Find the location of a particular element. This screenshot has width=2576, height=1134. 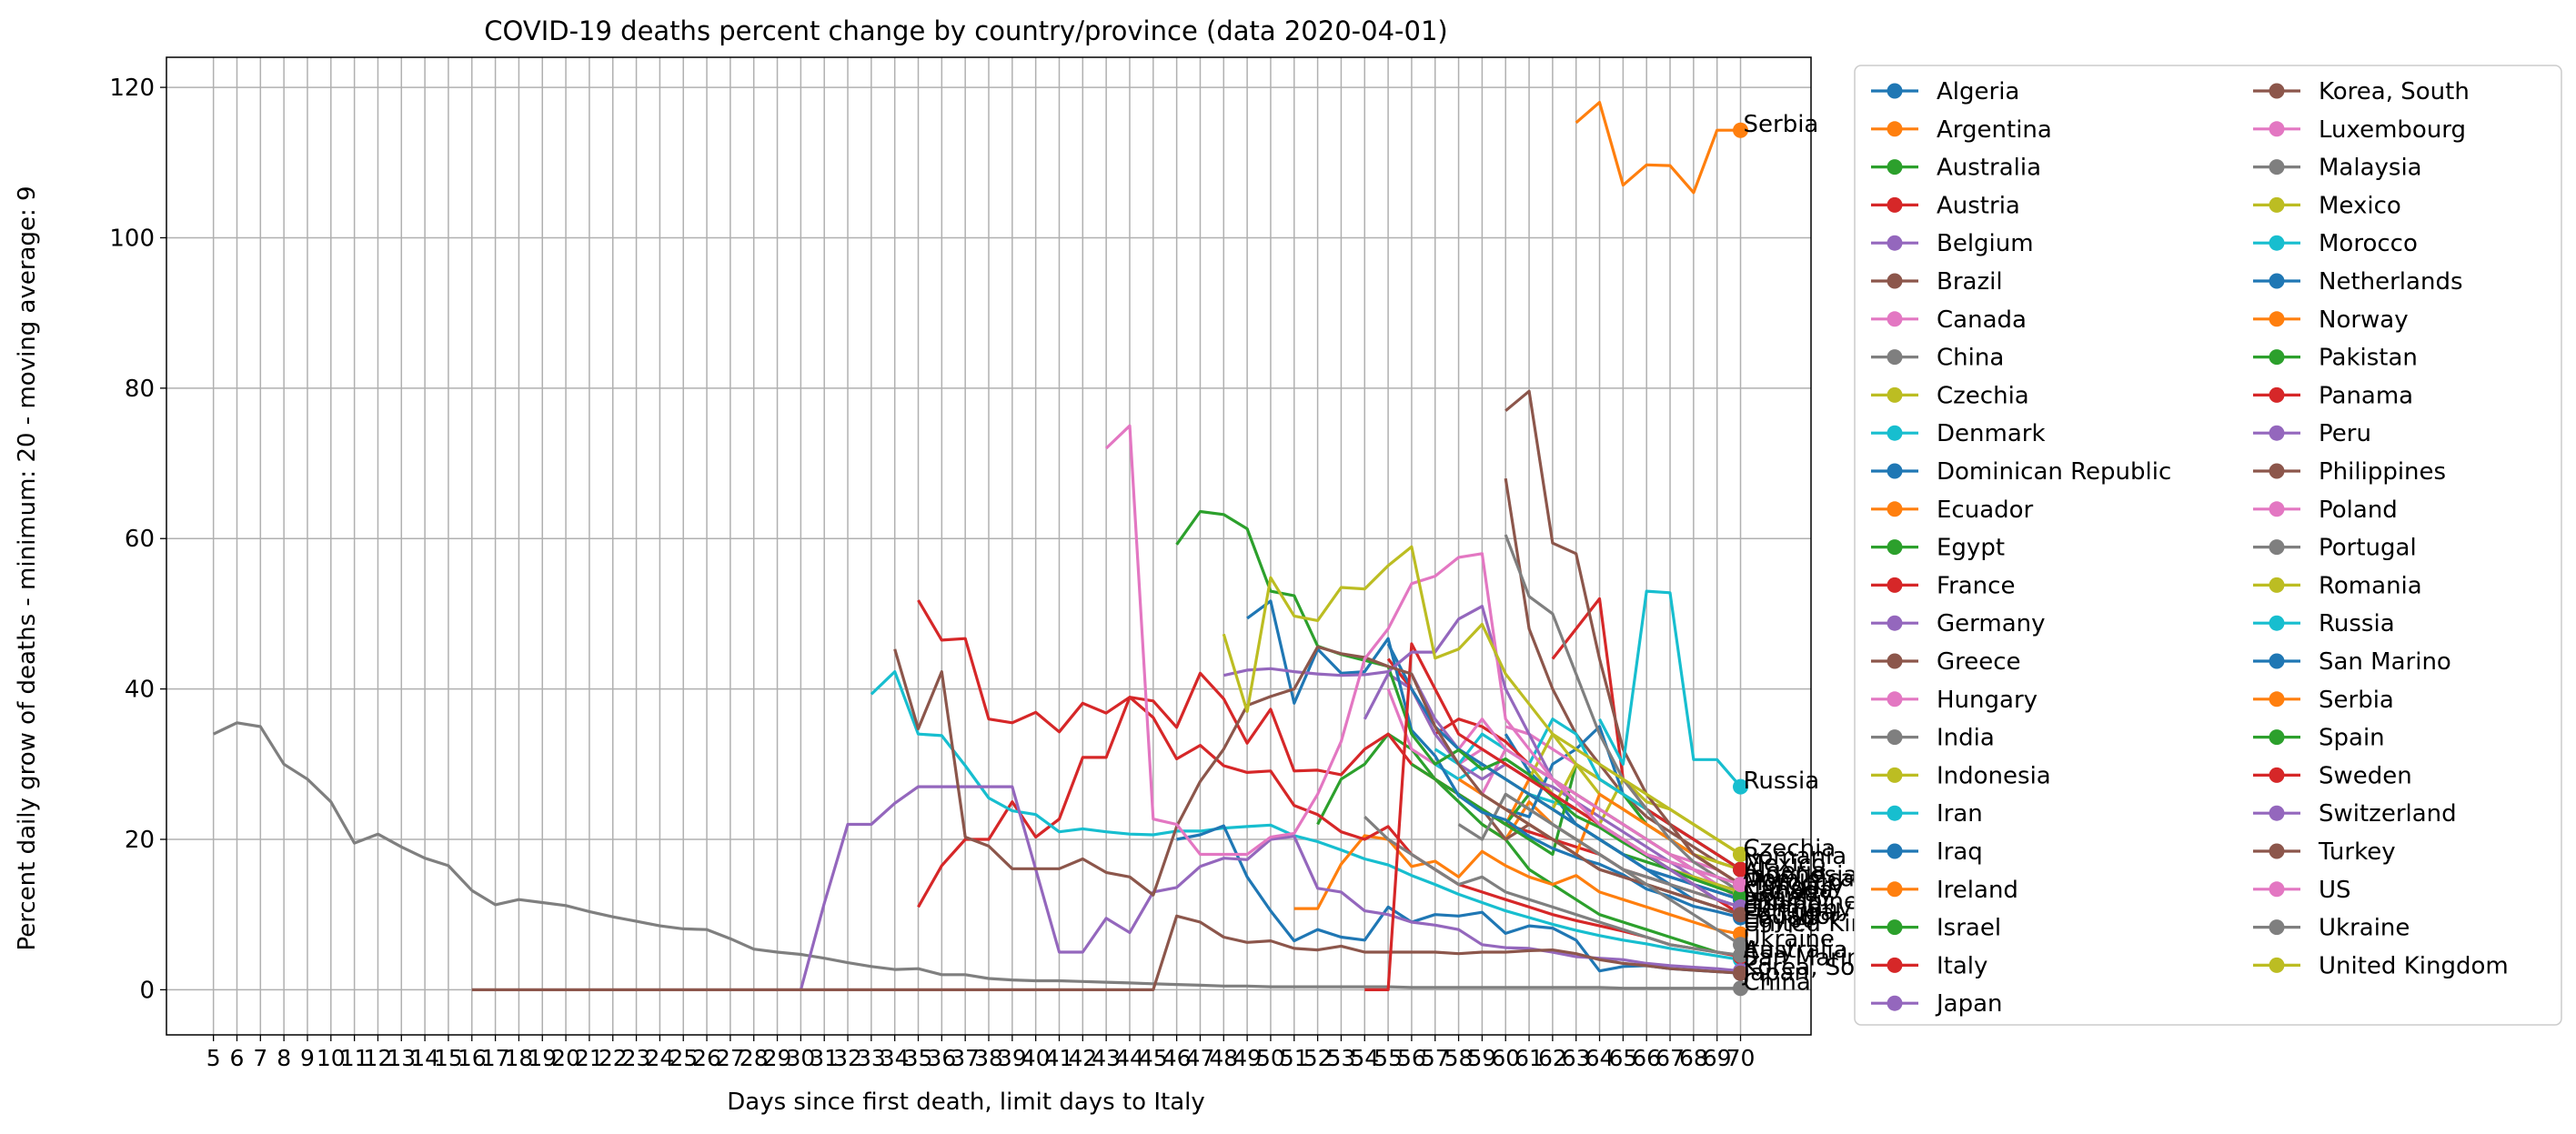

annotation-mexico: Mexico is located at coordinates (1785, 864).